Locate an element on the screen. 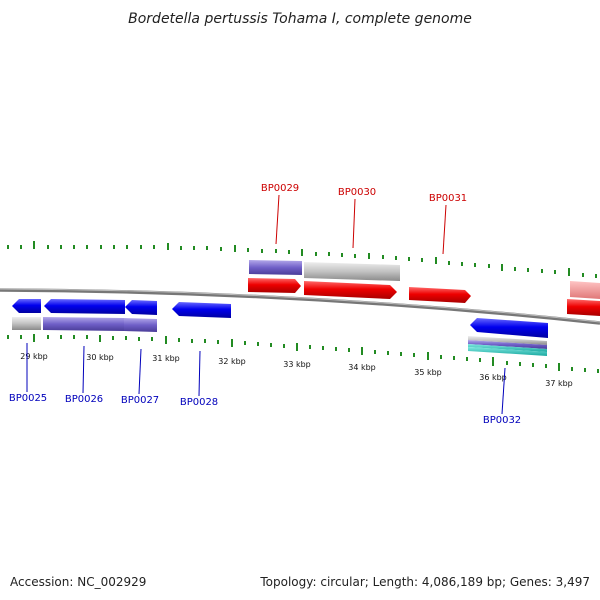  upper-tick-row is located at coordinates (302, 259).